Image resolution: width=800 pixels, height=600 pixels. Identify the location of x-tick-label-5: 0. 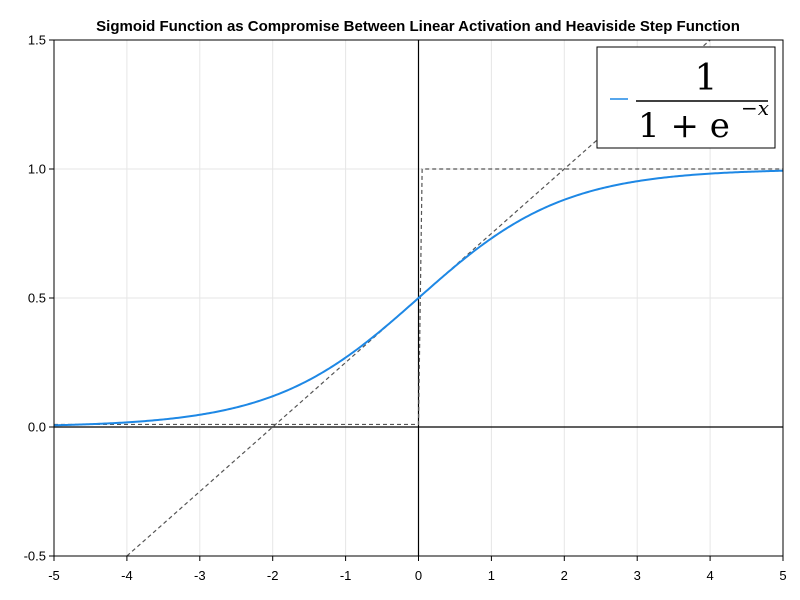
(418, 575).